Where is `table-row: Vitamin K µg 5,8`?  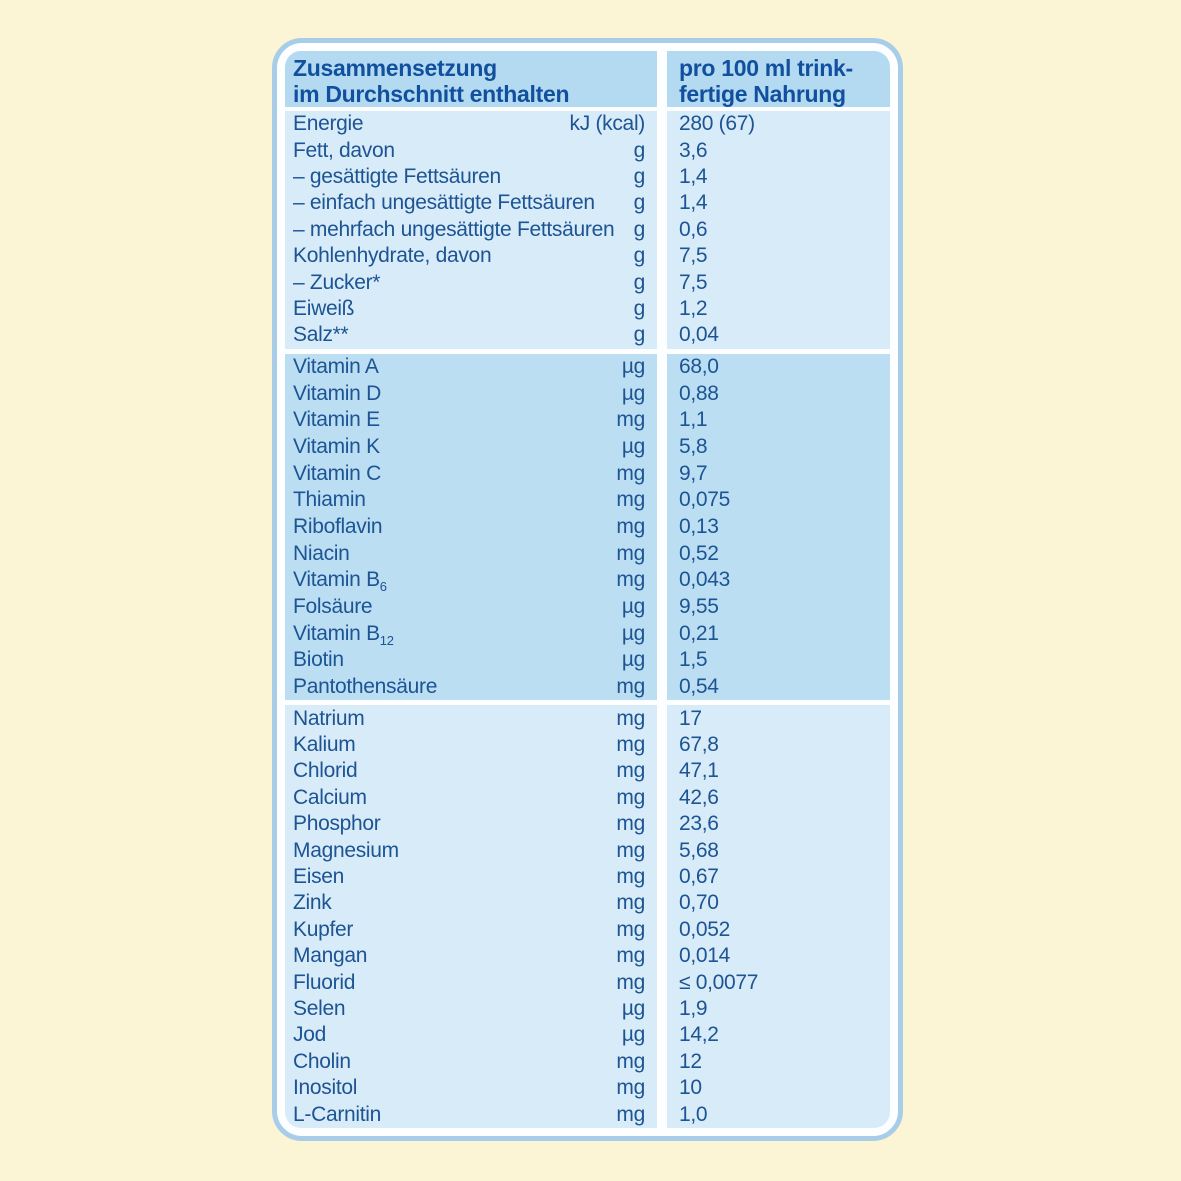 table-row: Vitamin K µg 5,8 is located at coordinates (587, 447).